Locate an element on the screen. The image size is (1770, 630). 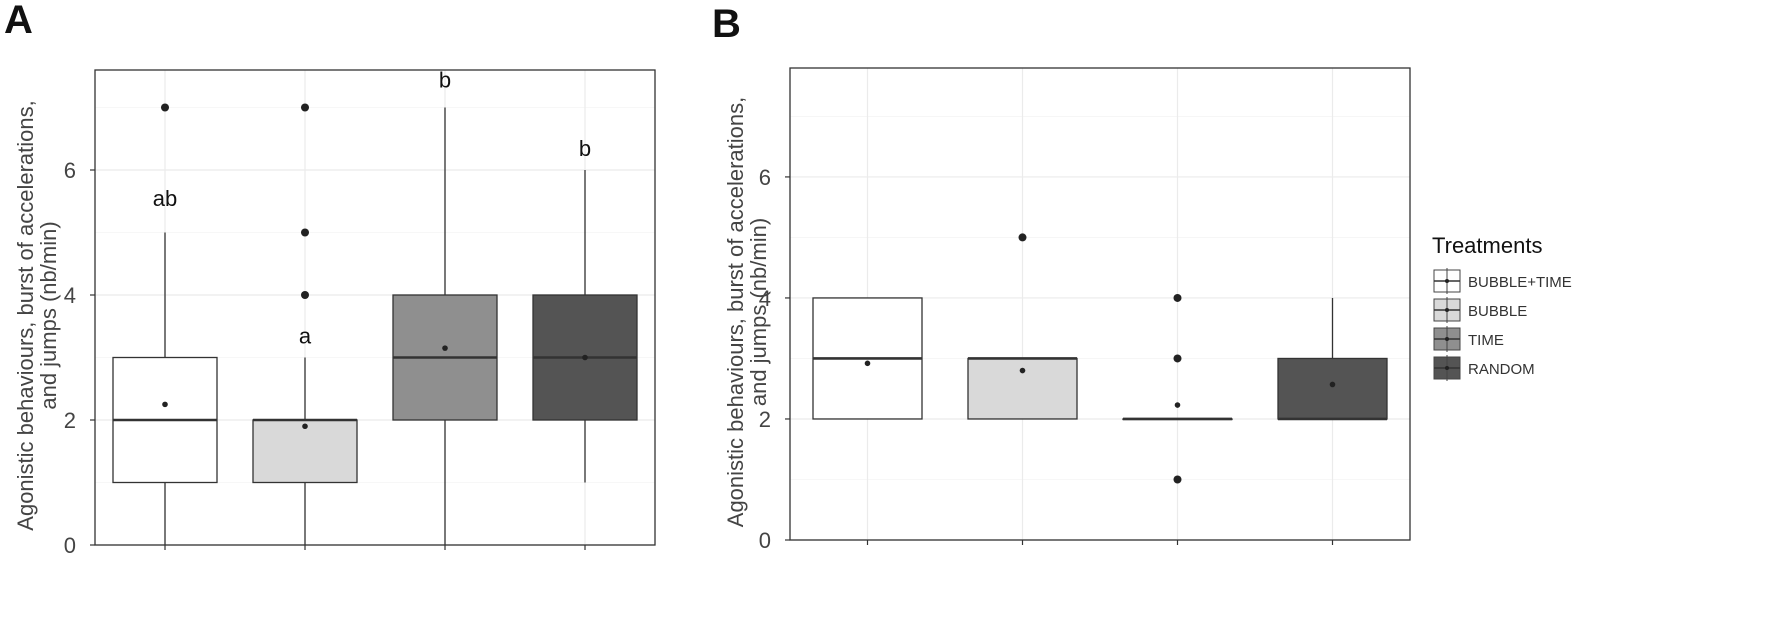
panel-label-a: A is located at coordinates (18, 21).